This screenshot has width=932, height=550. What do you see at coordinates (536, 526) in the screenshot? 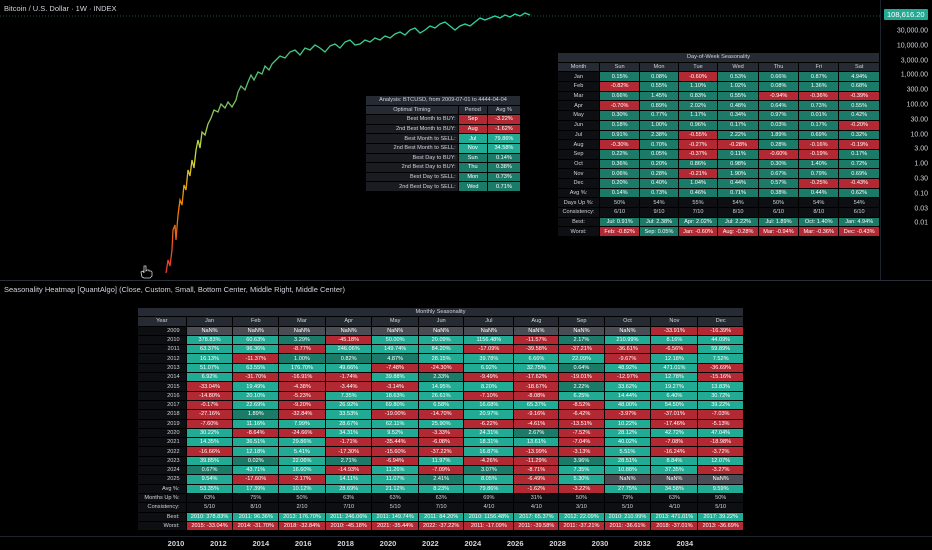
I see `heat-cell: 2011: -39.58%` at bounding box center [536, 526].